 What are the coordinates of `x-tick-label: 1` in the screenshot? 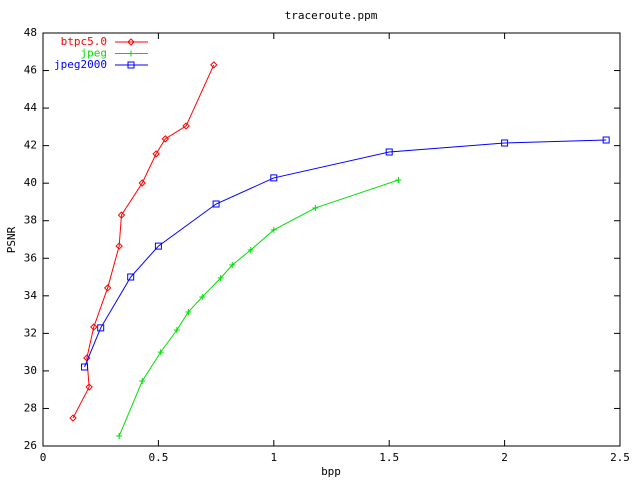 It's located at (273, 457).